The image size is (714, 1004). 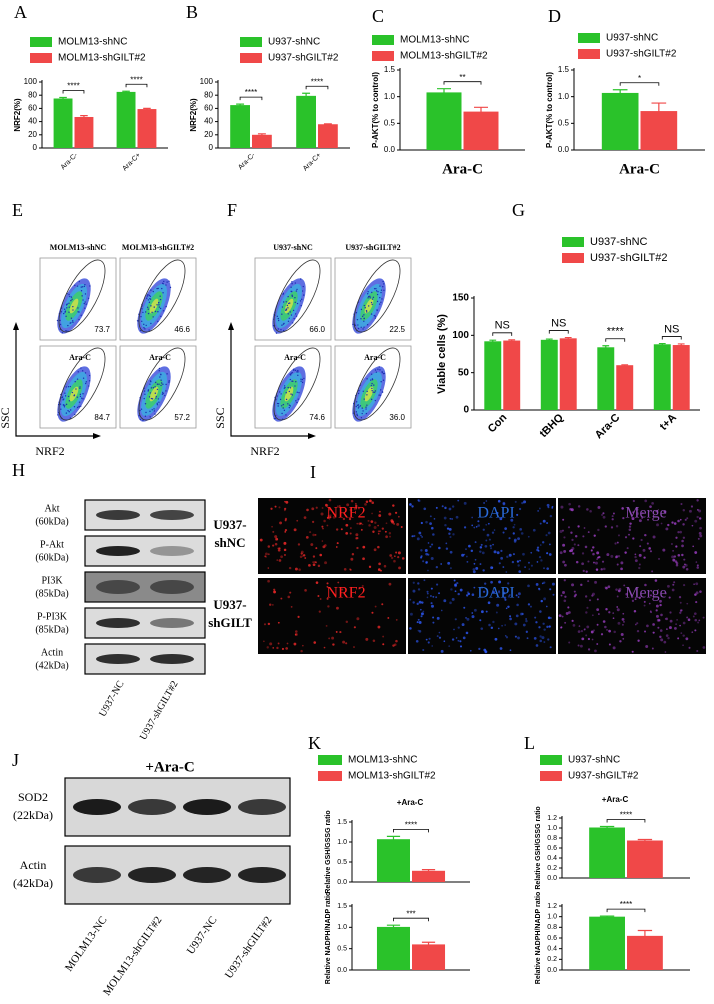 What do you see at coordinates (208, 134) in the screenshot?
I see `y-tick-label: 20` at bounding box center [208, 134].